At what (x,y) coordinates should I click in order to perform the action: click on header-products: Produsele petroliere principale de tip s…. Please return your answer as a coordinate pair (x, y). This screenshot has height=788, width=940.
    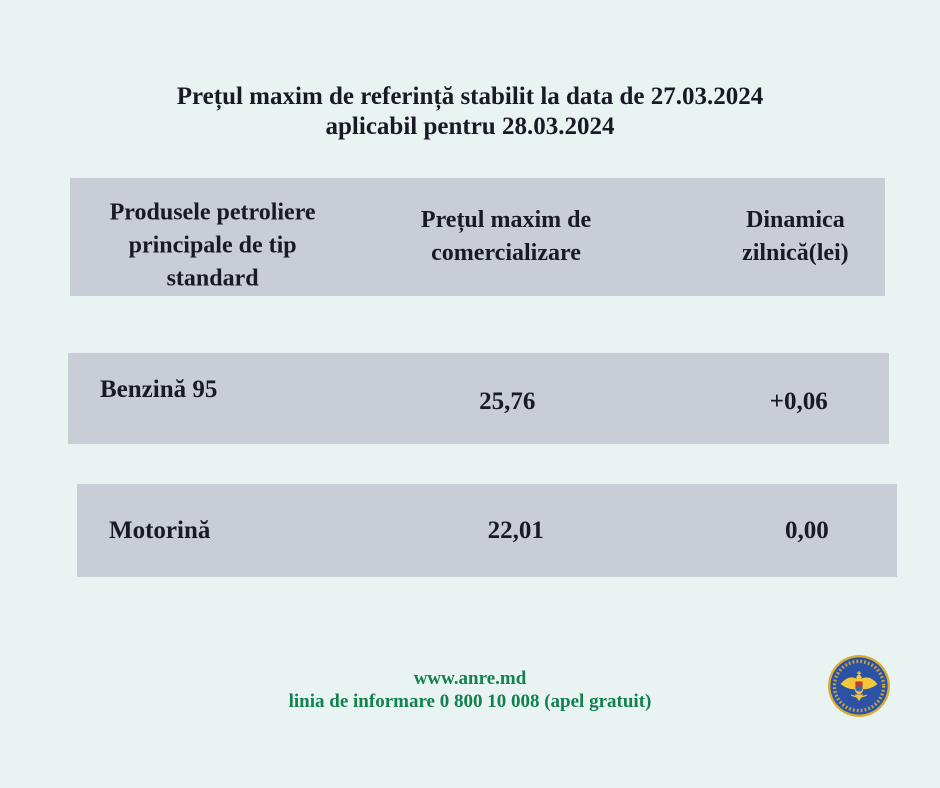
    Looking at the image, I should click on (212, 246).